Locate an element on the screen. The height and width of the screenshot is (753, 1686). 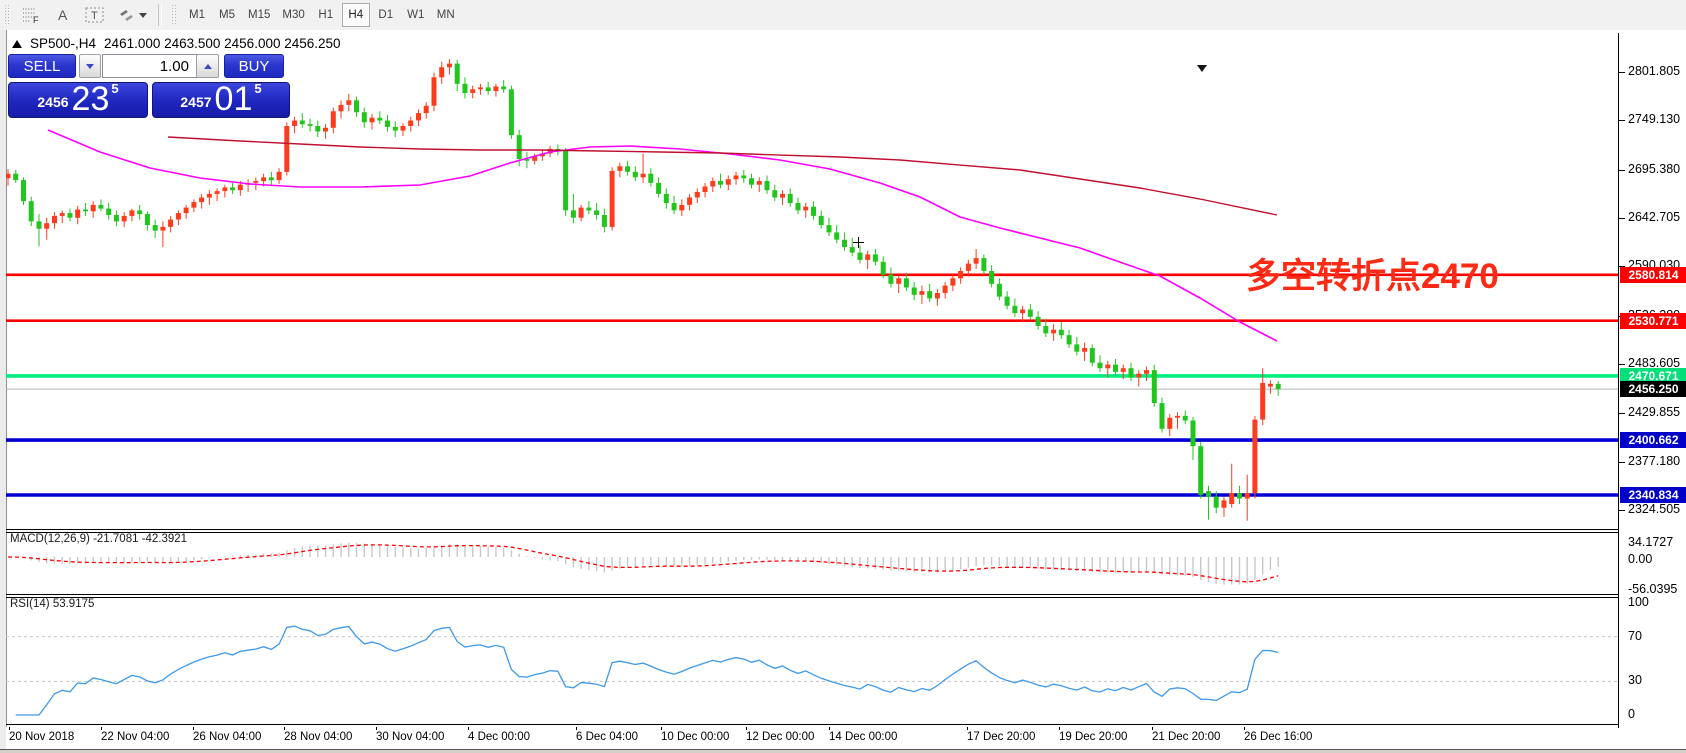
timeframe-D1: D1 is located at coordinates (386, 15).